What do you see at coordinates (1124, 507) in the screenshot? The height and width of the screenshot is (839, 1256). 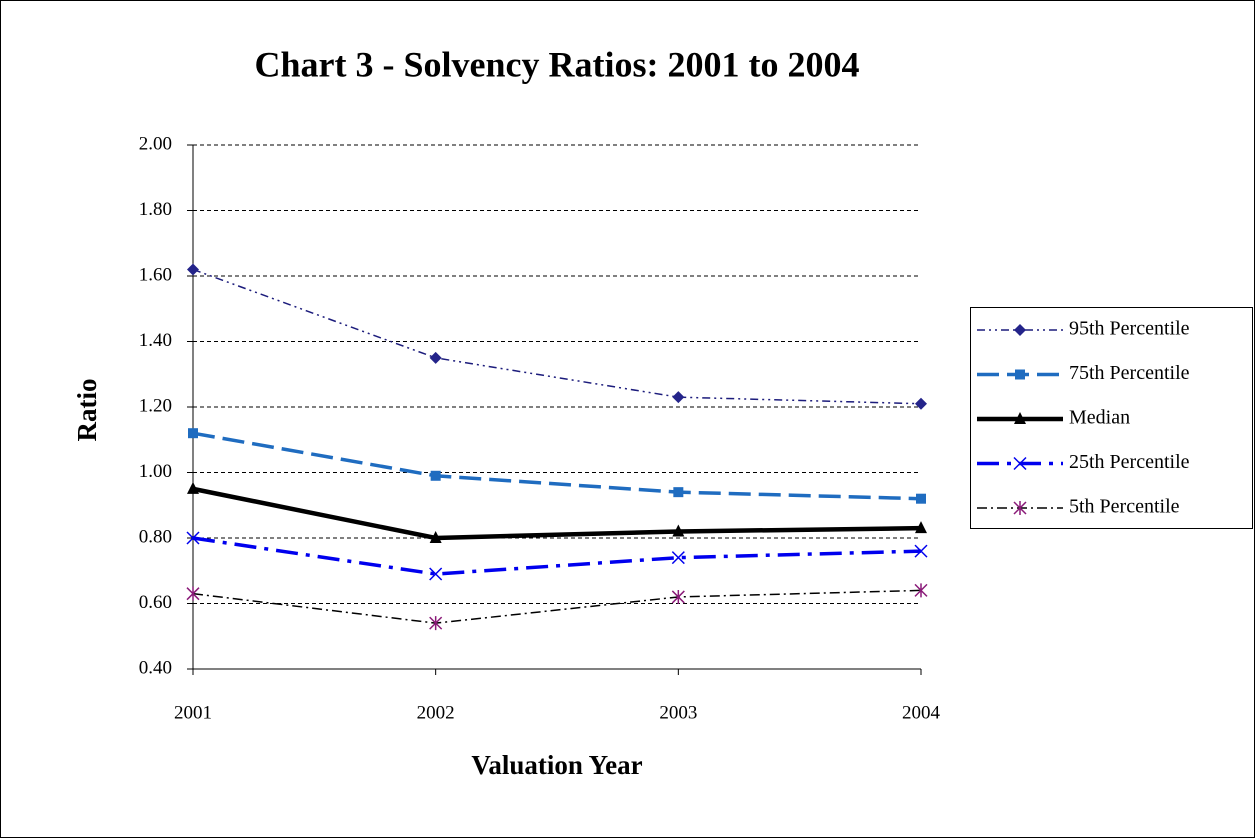 I see `legend-label: 5th Percentile` at bounding box center [1124, 507].